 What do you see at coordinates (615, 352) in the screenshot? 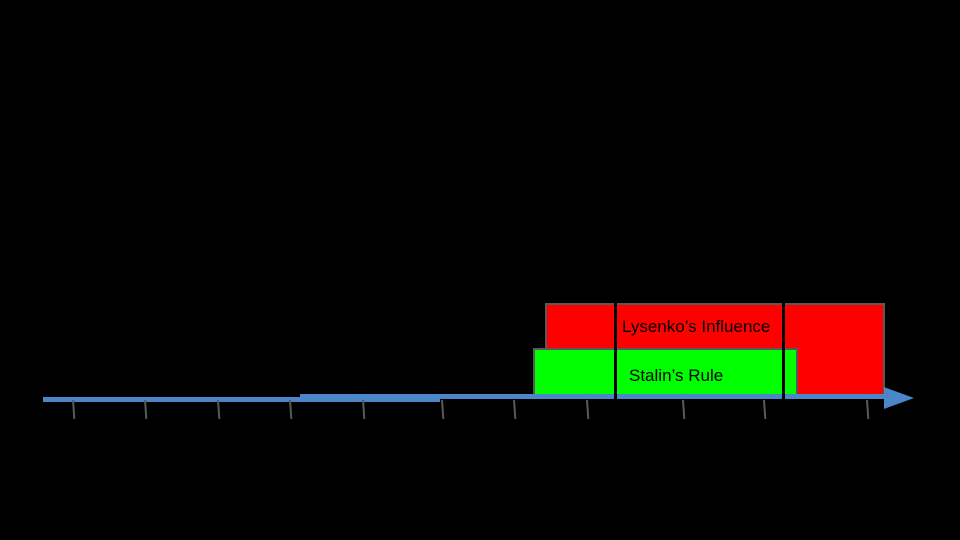
I see `era-boundary-line-start` at bounding box center [615, 352].